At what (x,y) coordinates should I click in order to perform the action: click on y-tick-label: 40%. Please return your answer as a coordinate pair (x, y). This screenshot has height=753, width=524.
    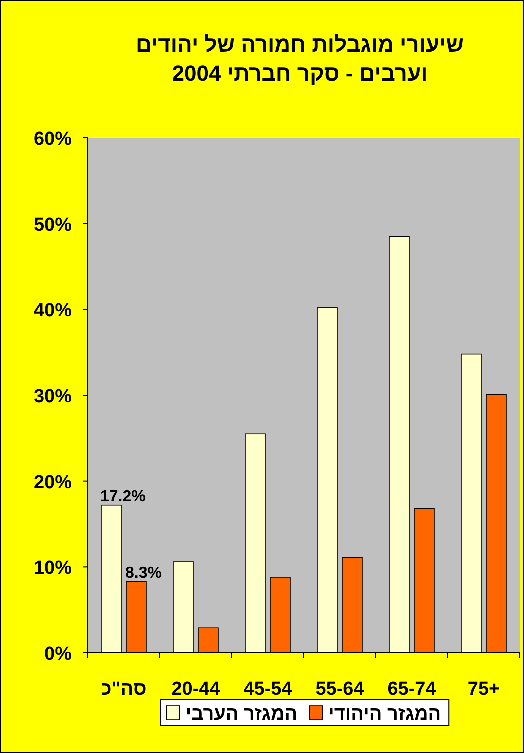
    Looking at the image, I should click on (53, 311).